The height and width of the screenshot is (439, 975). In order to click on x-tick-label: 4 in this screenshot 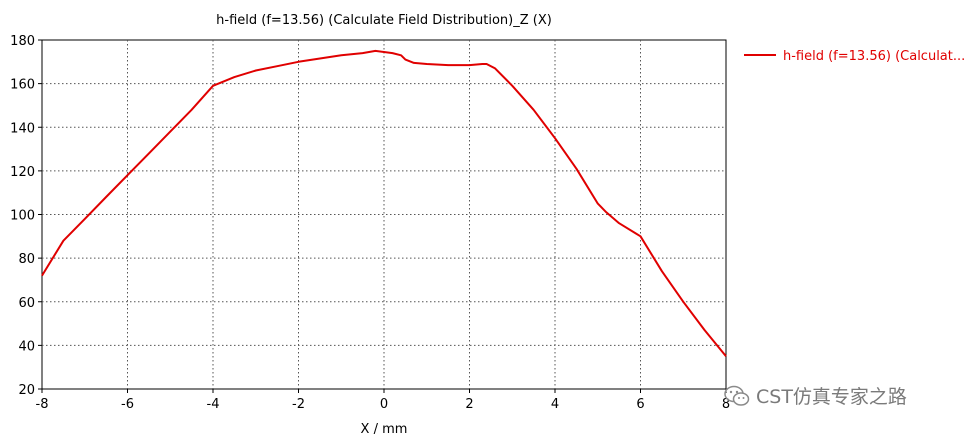, I will do `click(555, 404)`.